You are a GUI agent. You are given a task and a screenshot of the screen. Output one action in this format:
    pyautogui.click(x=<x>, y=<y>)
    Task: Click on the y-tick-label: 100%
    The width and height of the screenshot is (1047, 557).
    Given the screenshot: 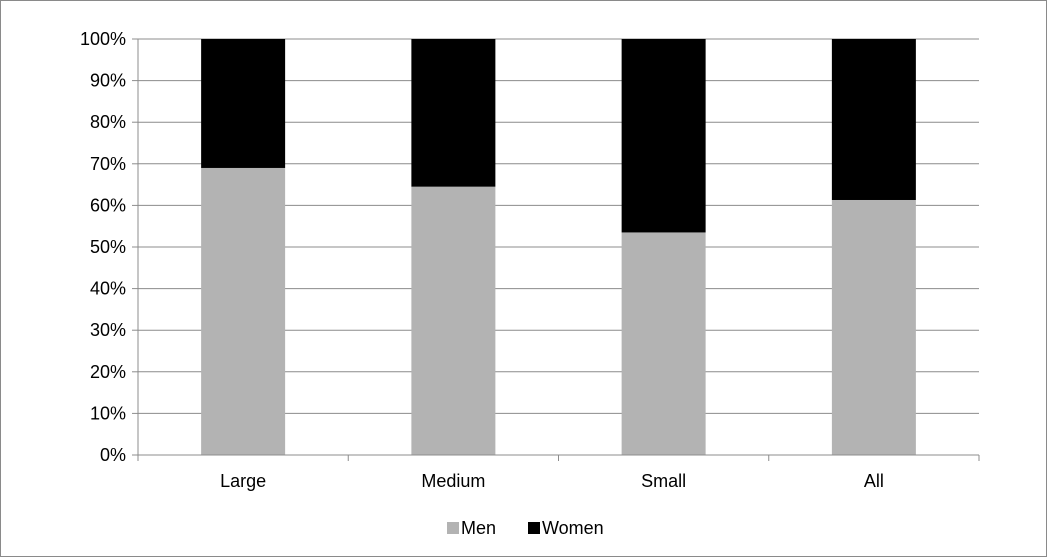 What is the action you would take?
    pyautogui.click(x=103, y=39)
    